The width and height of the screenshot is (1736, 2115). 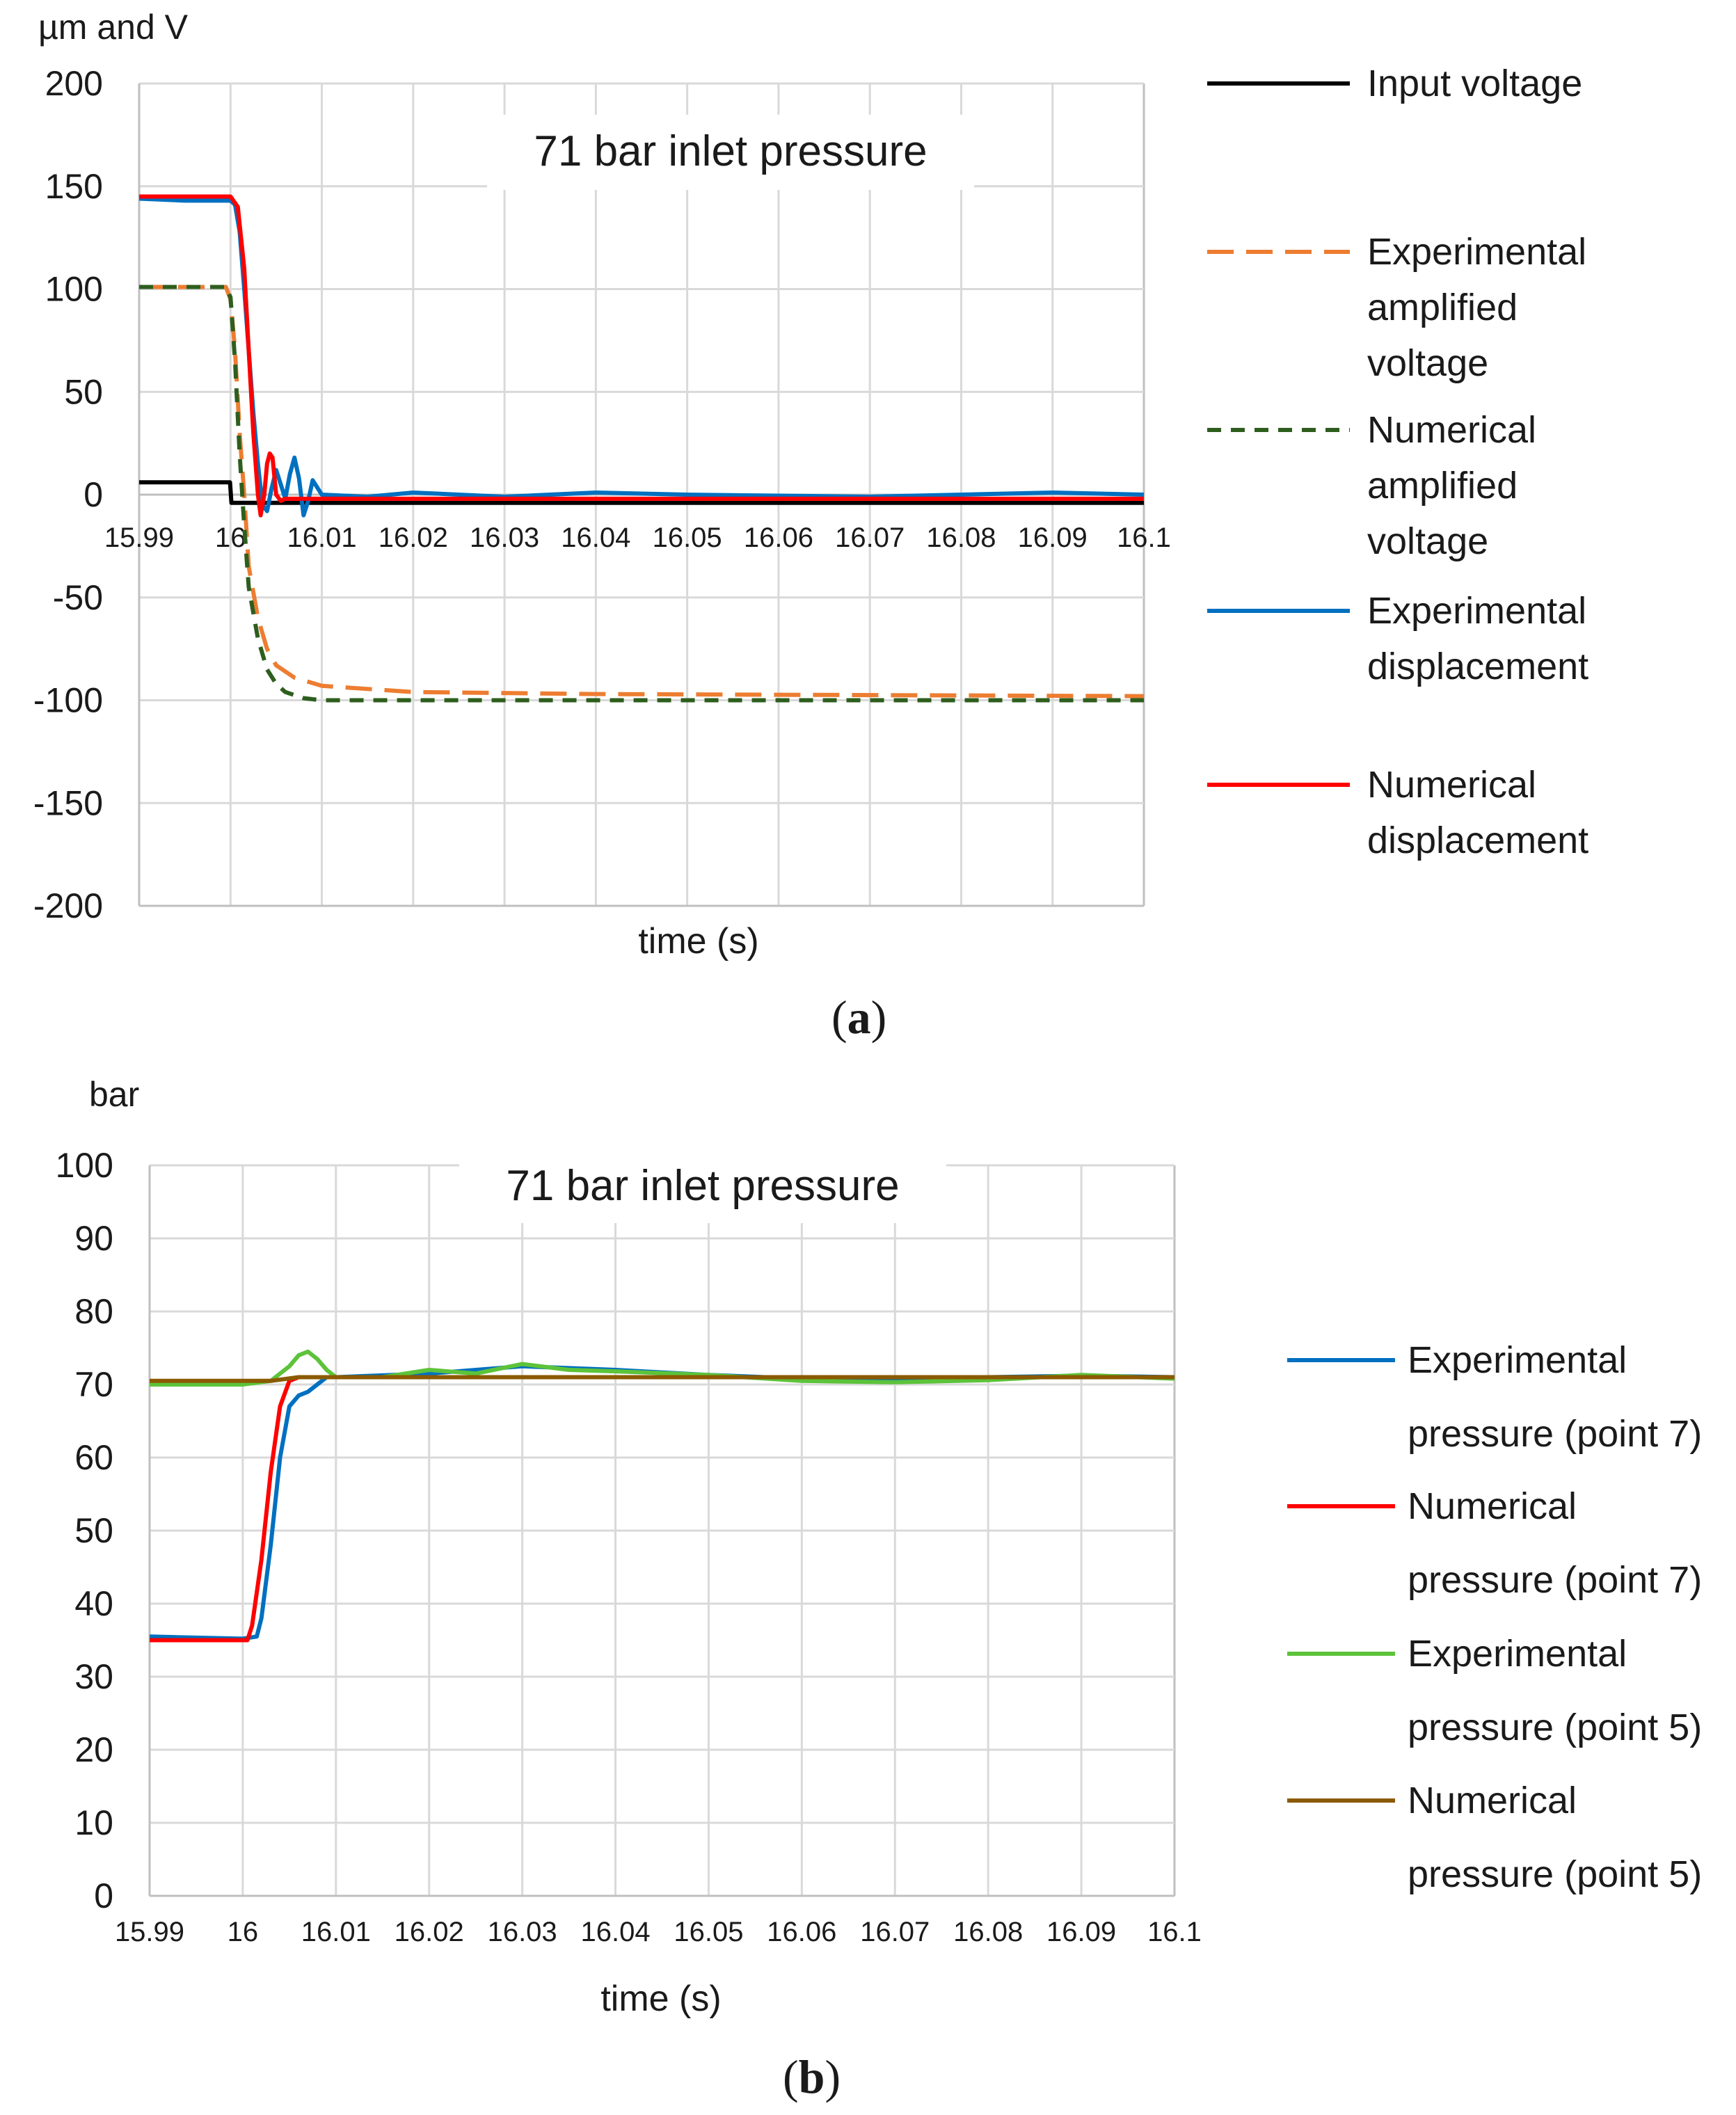 What do you see at coordinates (94, 1749) in the screenshot?
I see `y-tick-label: 20` at bounding box center [94, 1749].